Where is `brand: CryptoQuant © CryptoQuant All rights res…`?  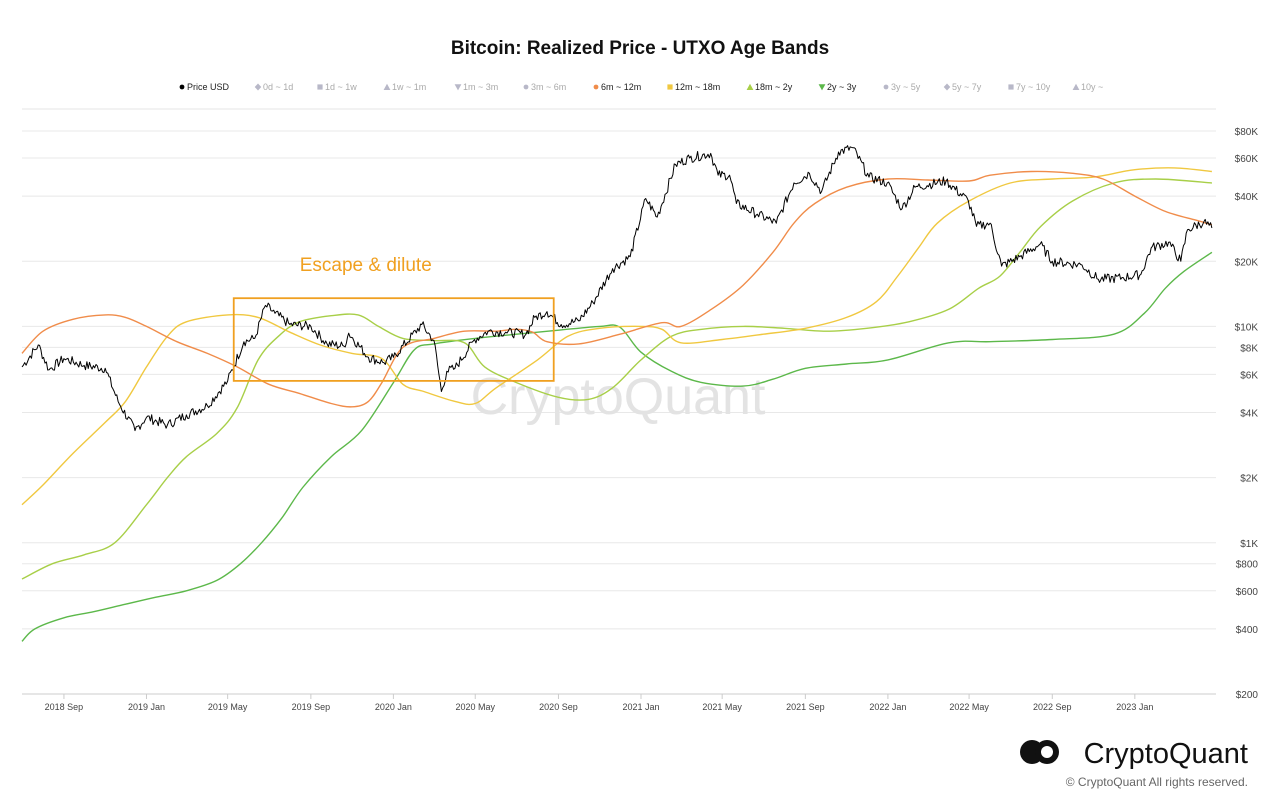 brand: CryptoQuant © CryptoQuant All rights res… is located at coordinates (1134, 763).